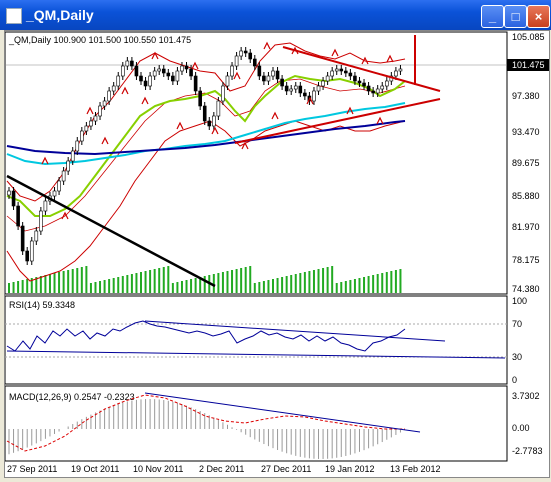  I want to click on y-tick-7: 81.970, so click(526, 227).